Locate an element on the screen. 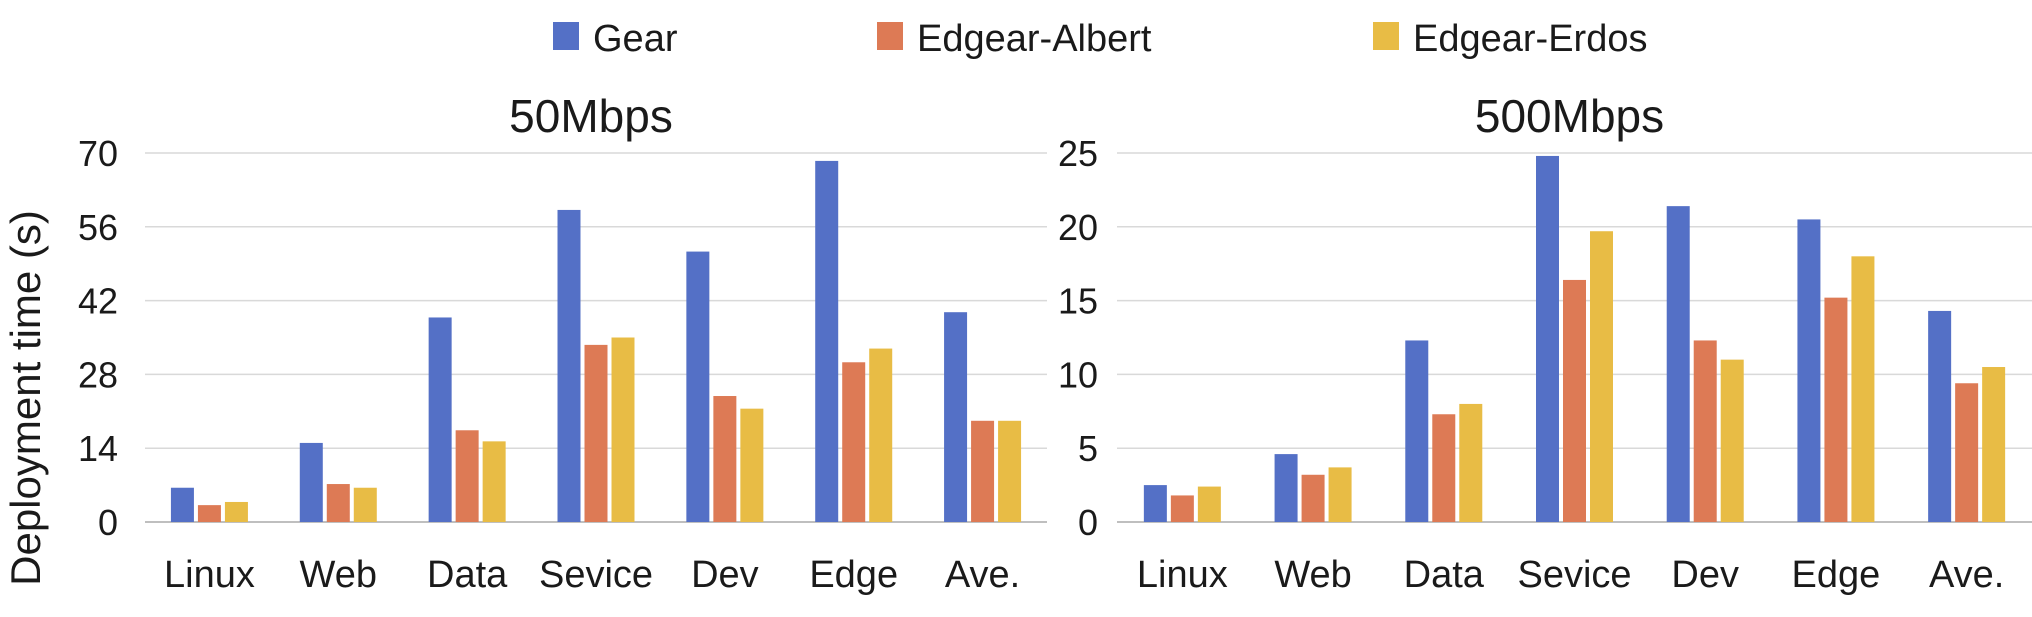 This screenshot has width=2032, height=617. legend: Gear Edgear-Albert Edgear-Erdos is located at coordinates (1100, 39).